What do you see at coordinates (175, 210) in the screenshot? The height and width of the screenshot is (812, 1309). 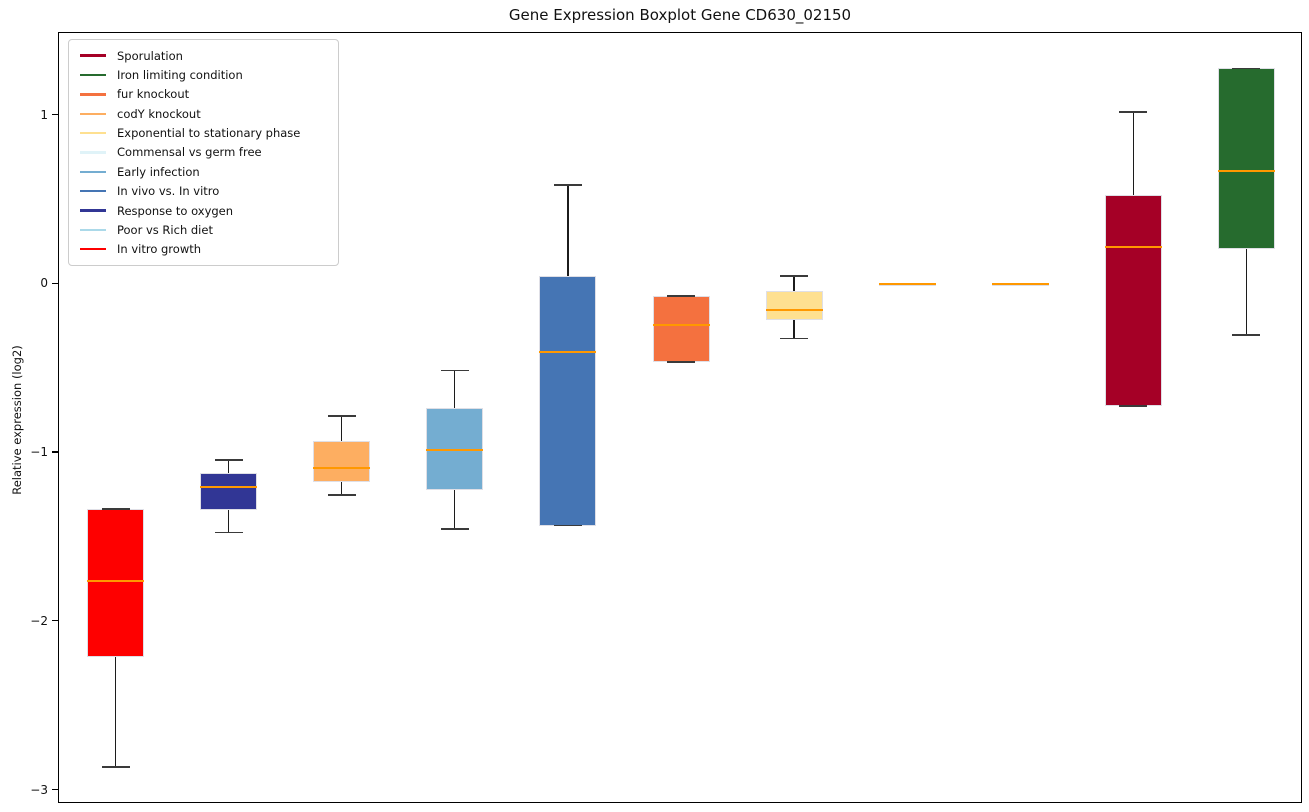 I see `legend-item-label: Response to oxygen` at bounding box center [175, 210].